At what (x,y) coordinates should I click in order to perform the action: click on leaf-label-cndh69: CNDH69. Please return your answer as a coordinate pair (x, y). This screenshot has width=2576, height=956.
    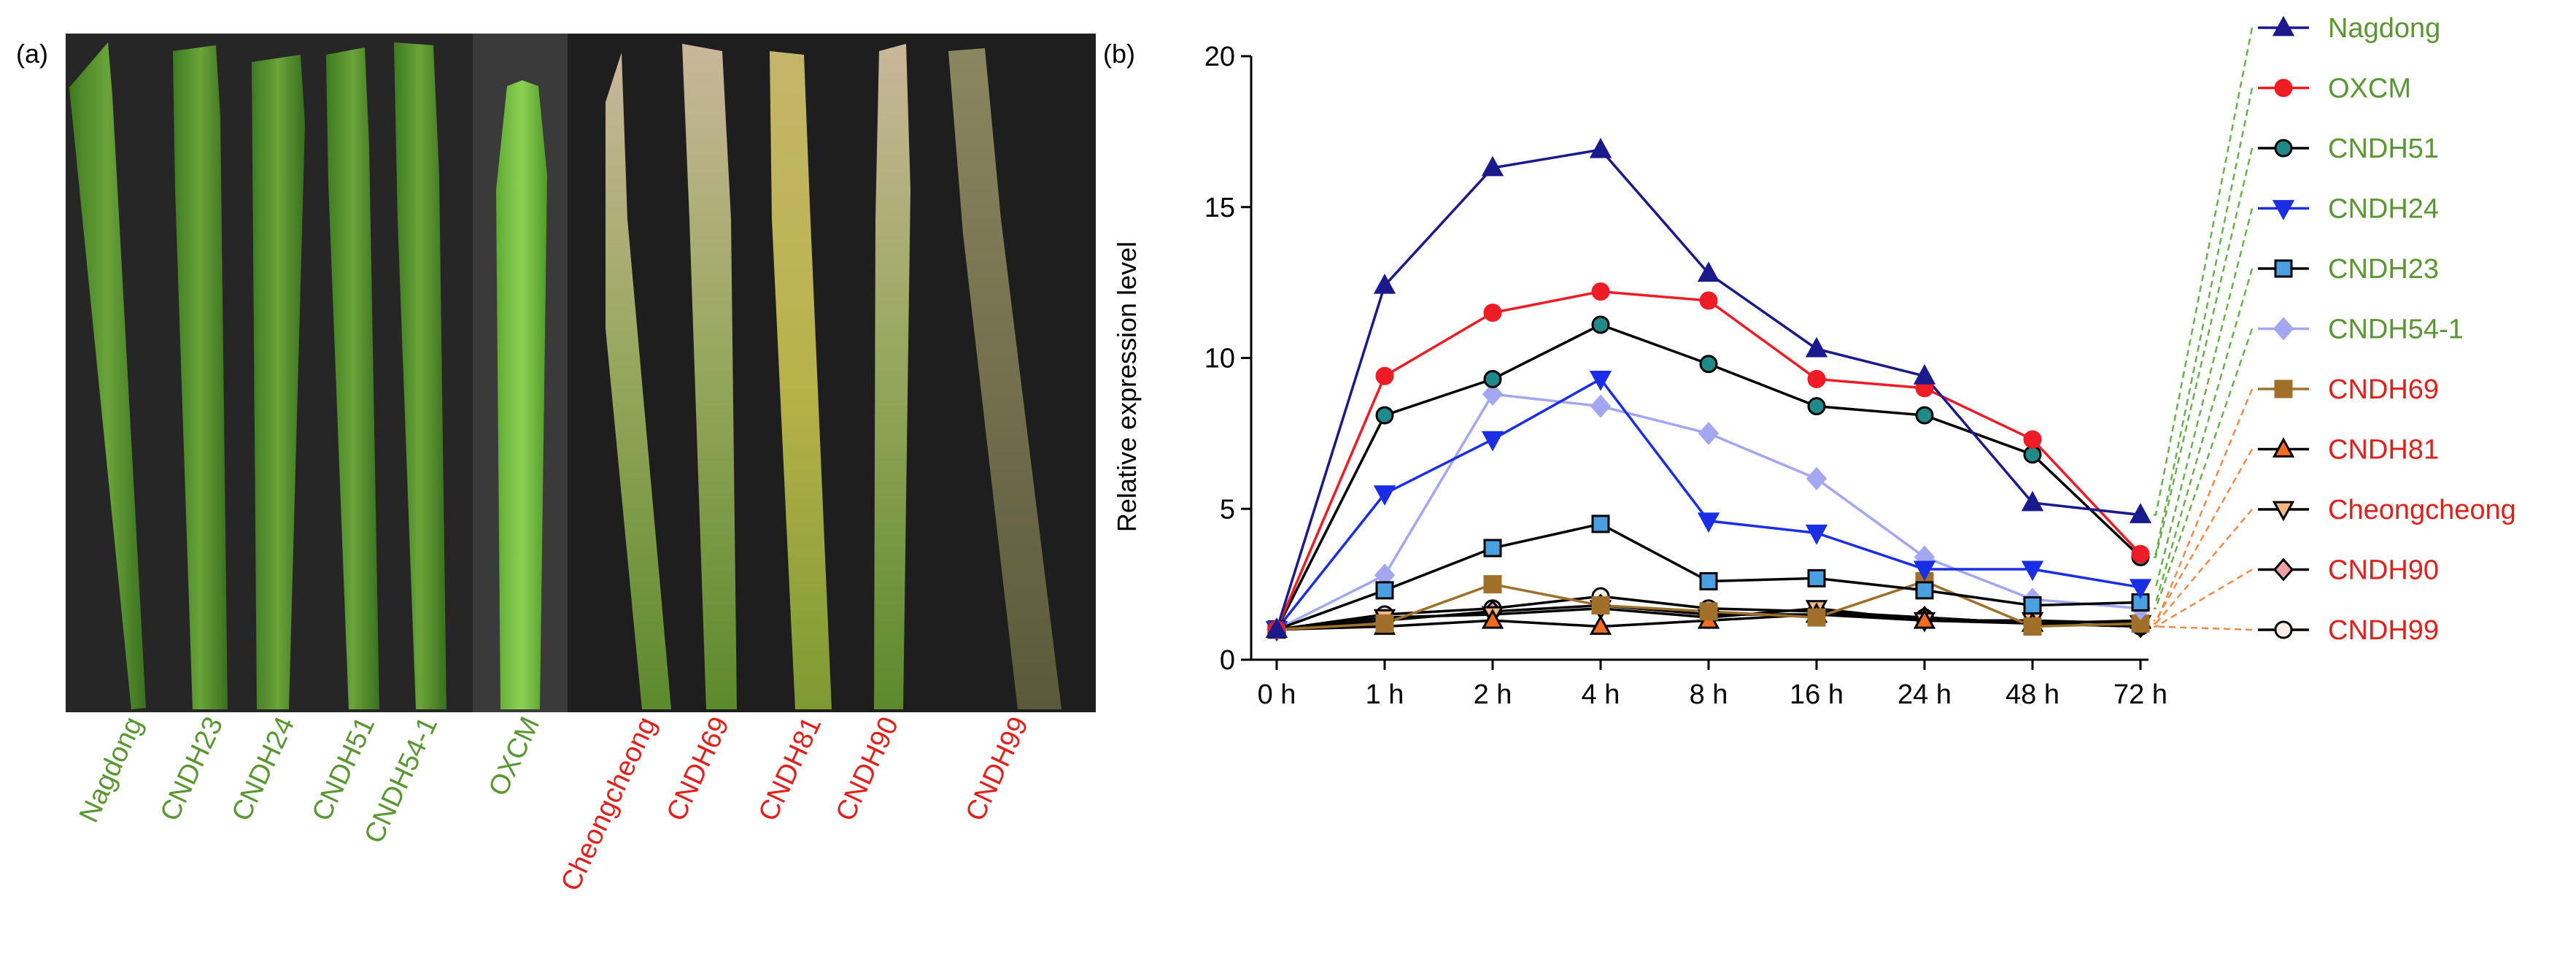
    Looking at the image, I should click on (698, 769).